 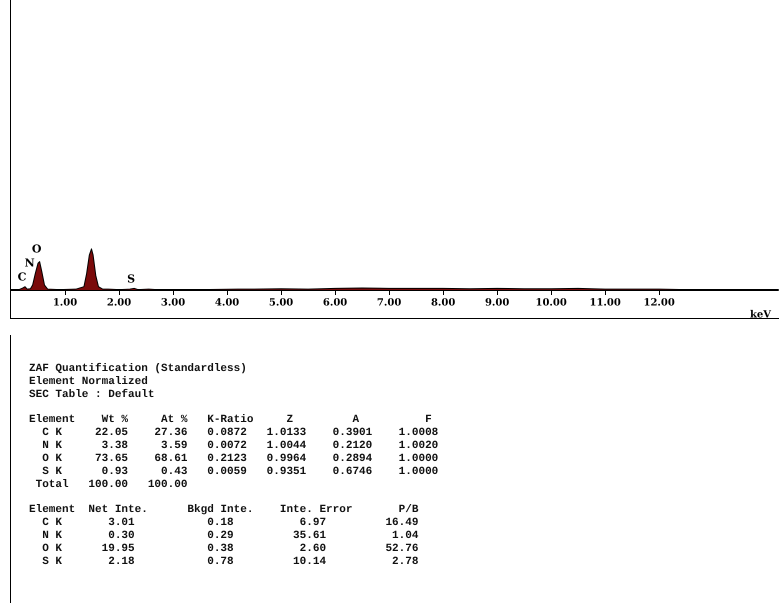 What do you see at coordinates (240, 459) in the screenshot?
I see `text: O K 73.65 68.61 0.2123 0.9964 0.2894 1.0000` at bounding box center [240, 459].